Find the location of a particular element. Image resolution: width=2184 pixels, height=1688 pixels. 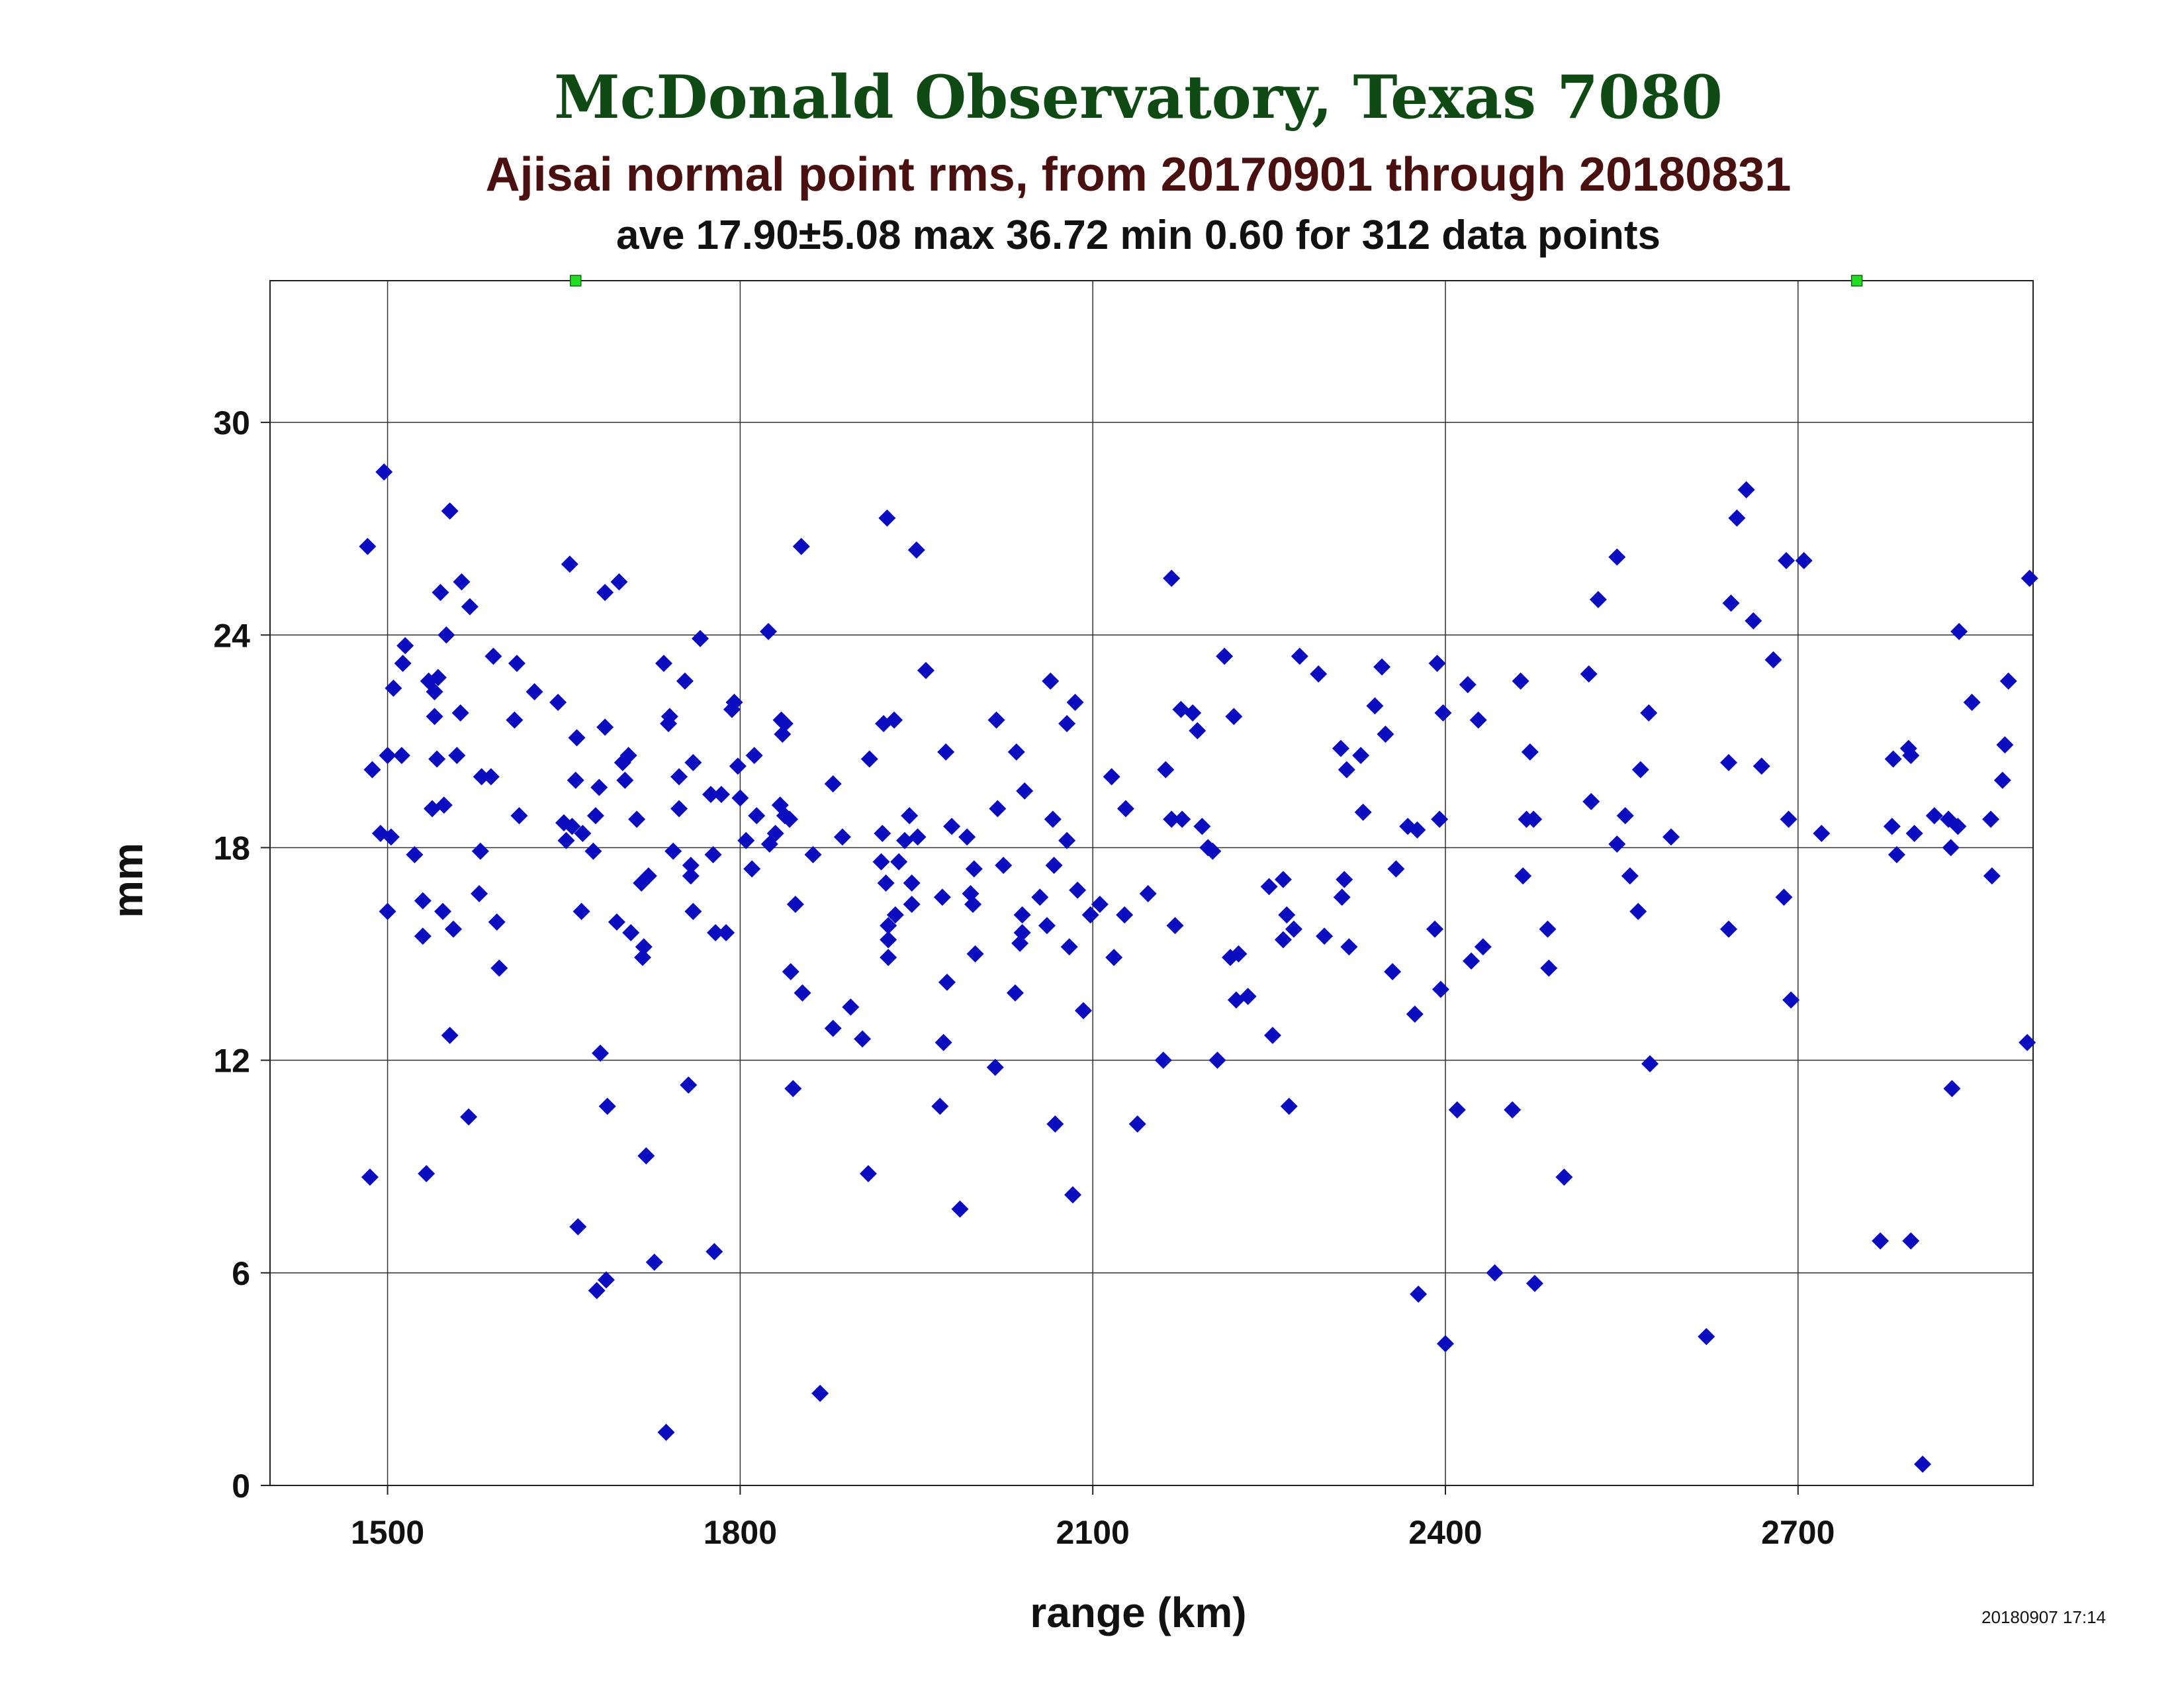

chart-title: McDonald Observatory, Texas 7080 is located at coordinates (1139, 97).